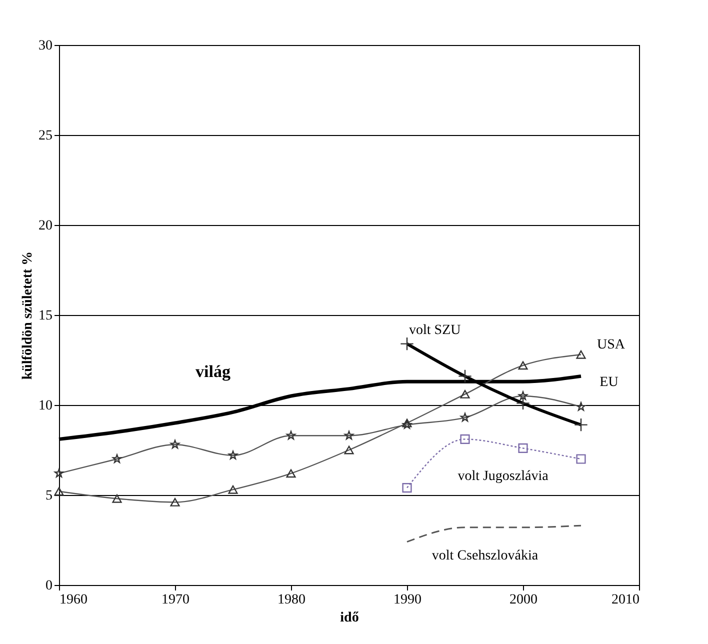  What do you see at coordinates (504, 476) in the screenshot?
I see `series-label: volt Jugoszlávia` at bounding box center [504, 476].